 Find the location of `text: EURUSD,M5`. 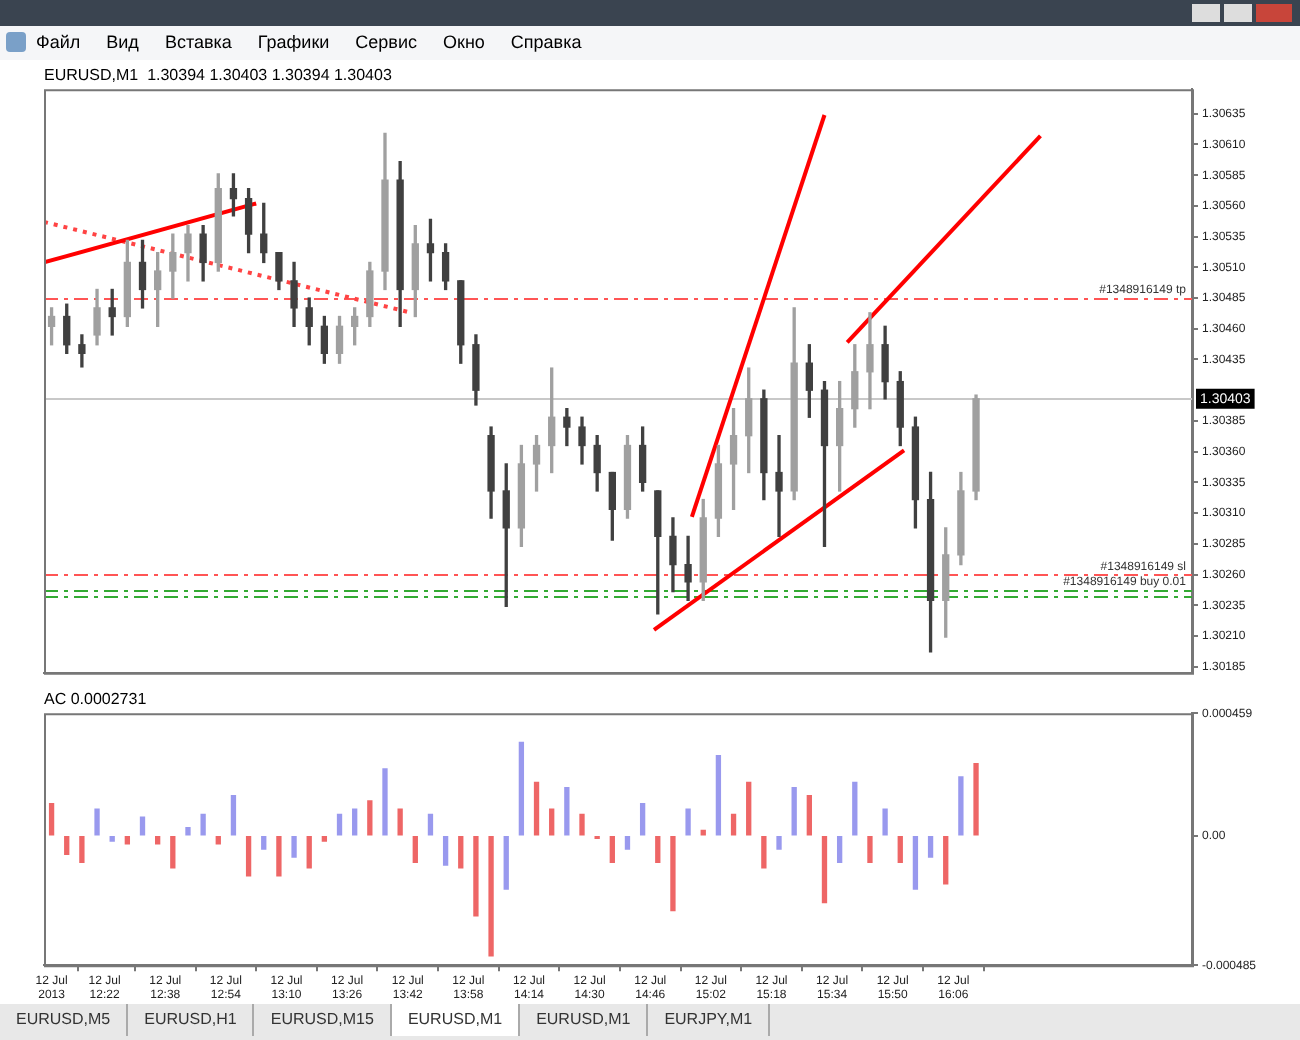

text: EURUSD,M5 is located at coordinates (64, 1020).